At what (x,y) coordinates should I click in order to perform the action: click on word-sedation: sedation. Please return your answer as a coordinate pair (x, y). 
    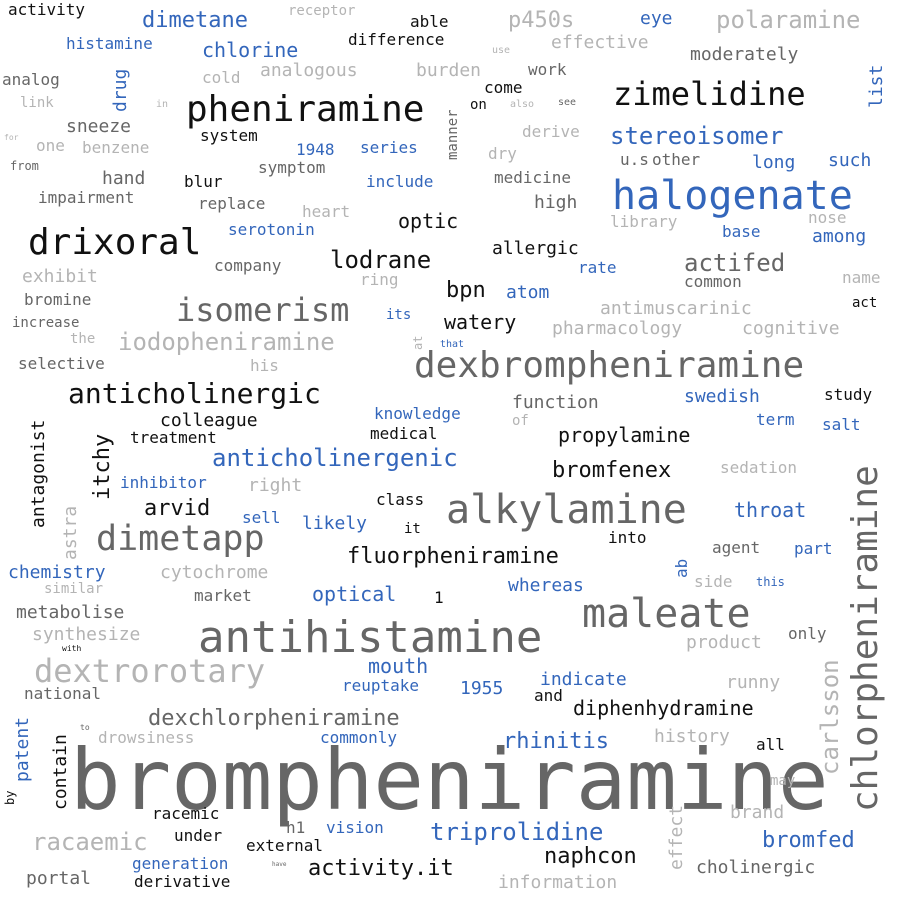
    Looking at the image, I should click on (759, 467).